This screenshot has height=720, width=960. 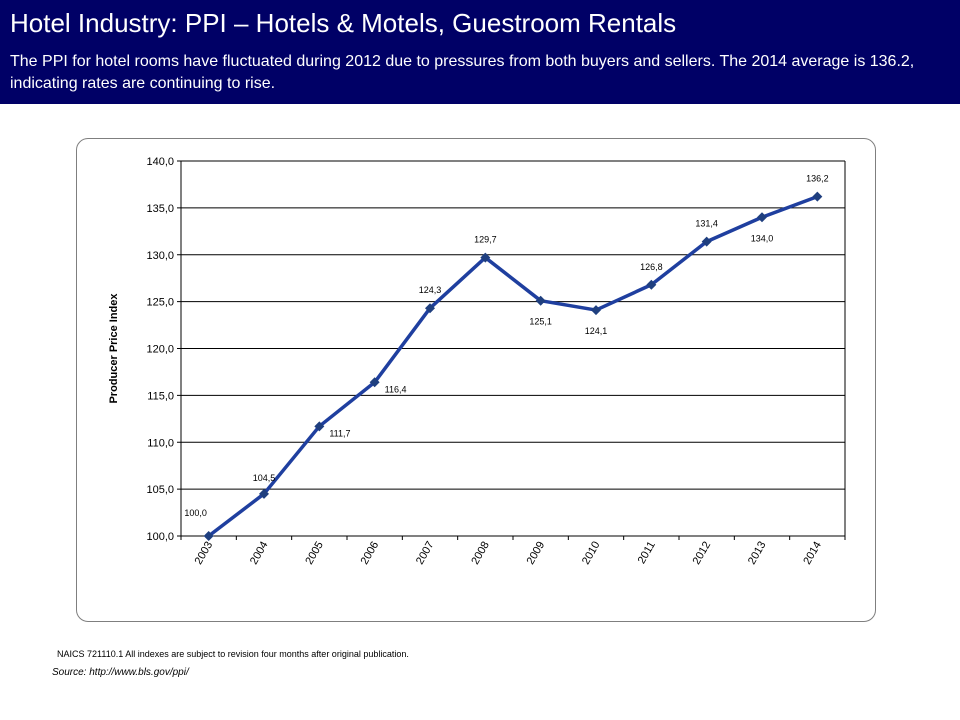 I want to click on data-label: 134,0, so click(x=762, y=238).